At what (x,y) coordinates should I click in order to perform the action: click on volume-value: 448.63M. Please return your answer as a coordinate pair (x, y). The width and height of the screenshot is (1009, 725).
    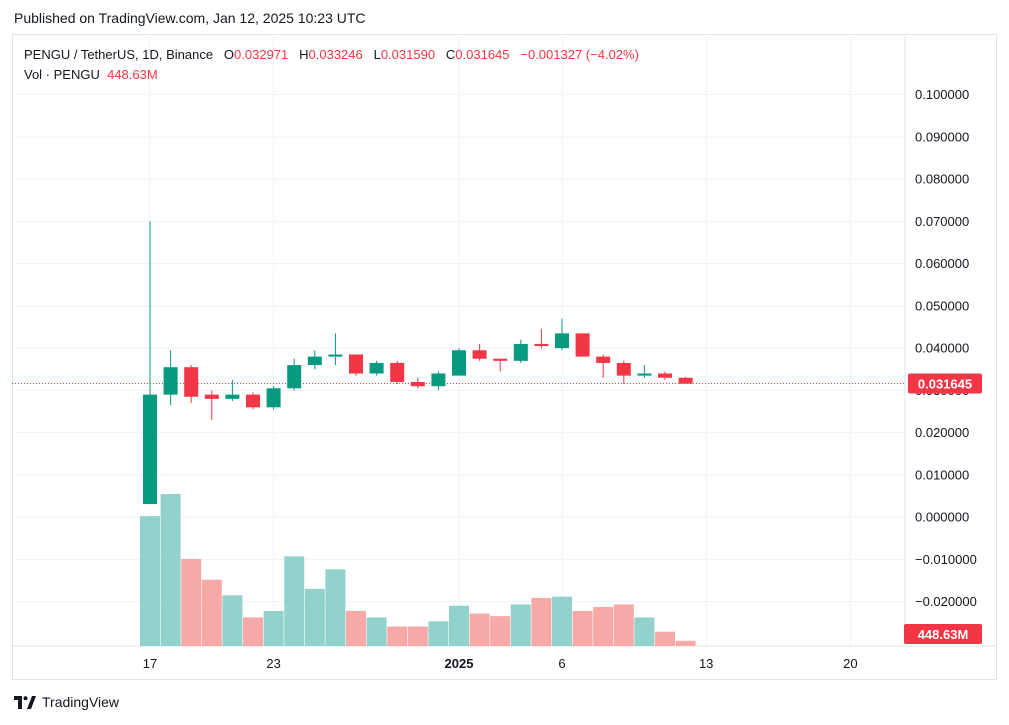
    Looking at the image, I should click on (132, 74).